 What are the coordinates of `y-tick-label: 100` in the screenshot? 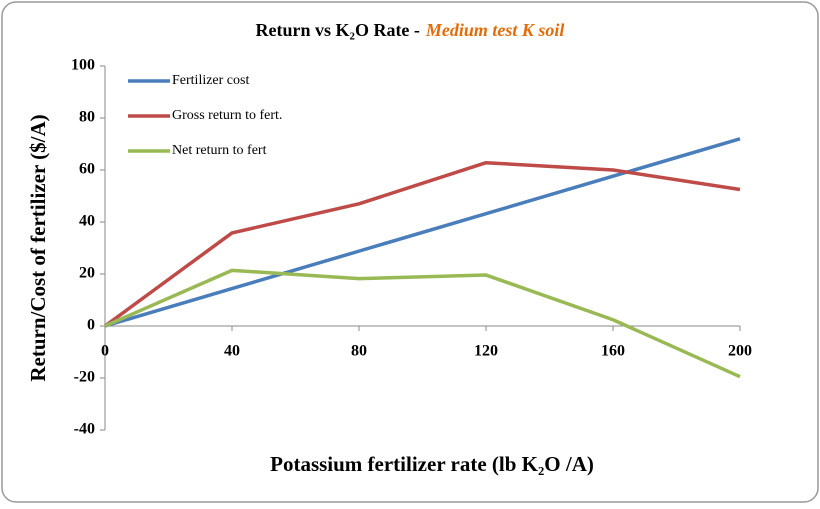 It's located at (83, 65).